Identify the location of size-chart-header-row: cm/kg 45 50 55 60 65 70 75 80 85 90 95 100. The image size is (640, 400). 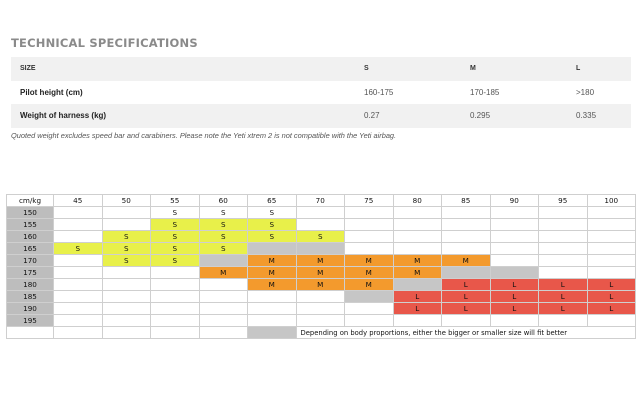
(321, 200).